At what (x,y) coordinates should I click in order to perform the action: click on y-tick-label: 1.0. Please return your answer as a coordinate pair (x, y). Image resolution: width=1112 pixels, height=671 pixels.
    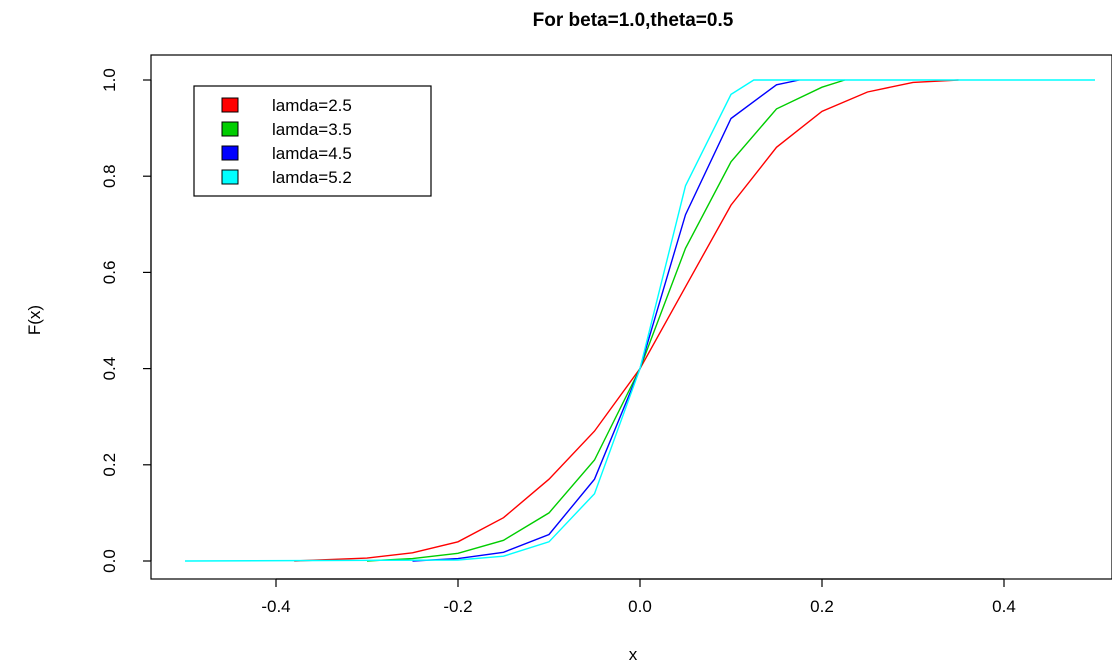
    Looking at the image, I should click on (109, 80).